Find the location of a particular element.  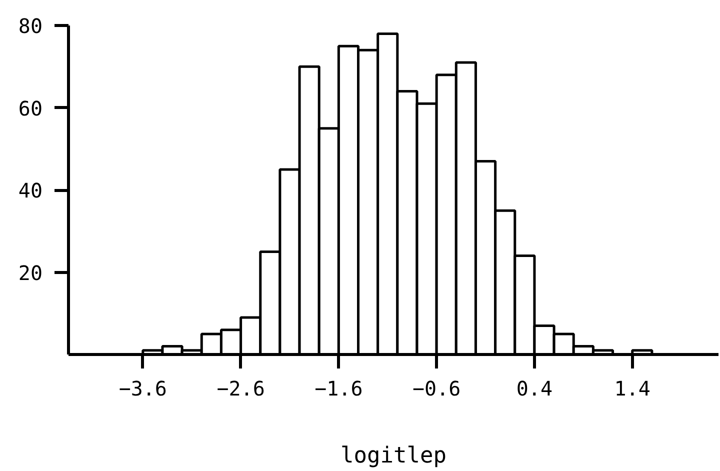

x-tick-label: −0.6 is located at coordinates (436, 388).